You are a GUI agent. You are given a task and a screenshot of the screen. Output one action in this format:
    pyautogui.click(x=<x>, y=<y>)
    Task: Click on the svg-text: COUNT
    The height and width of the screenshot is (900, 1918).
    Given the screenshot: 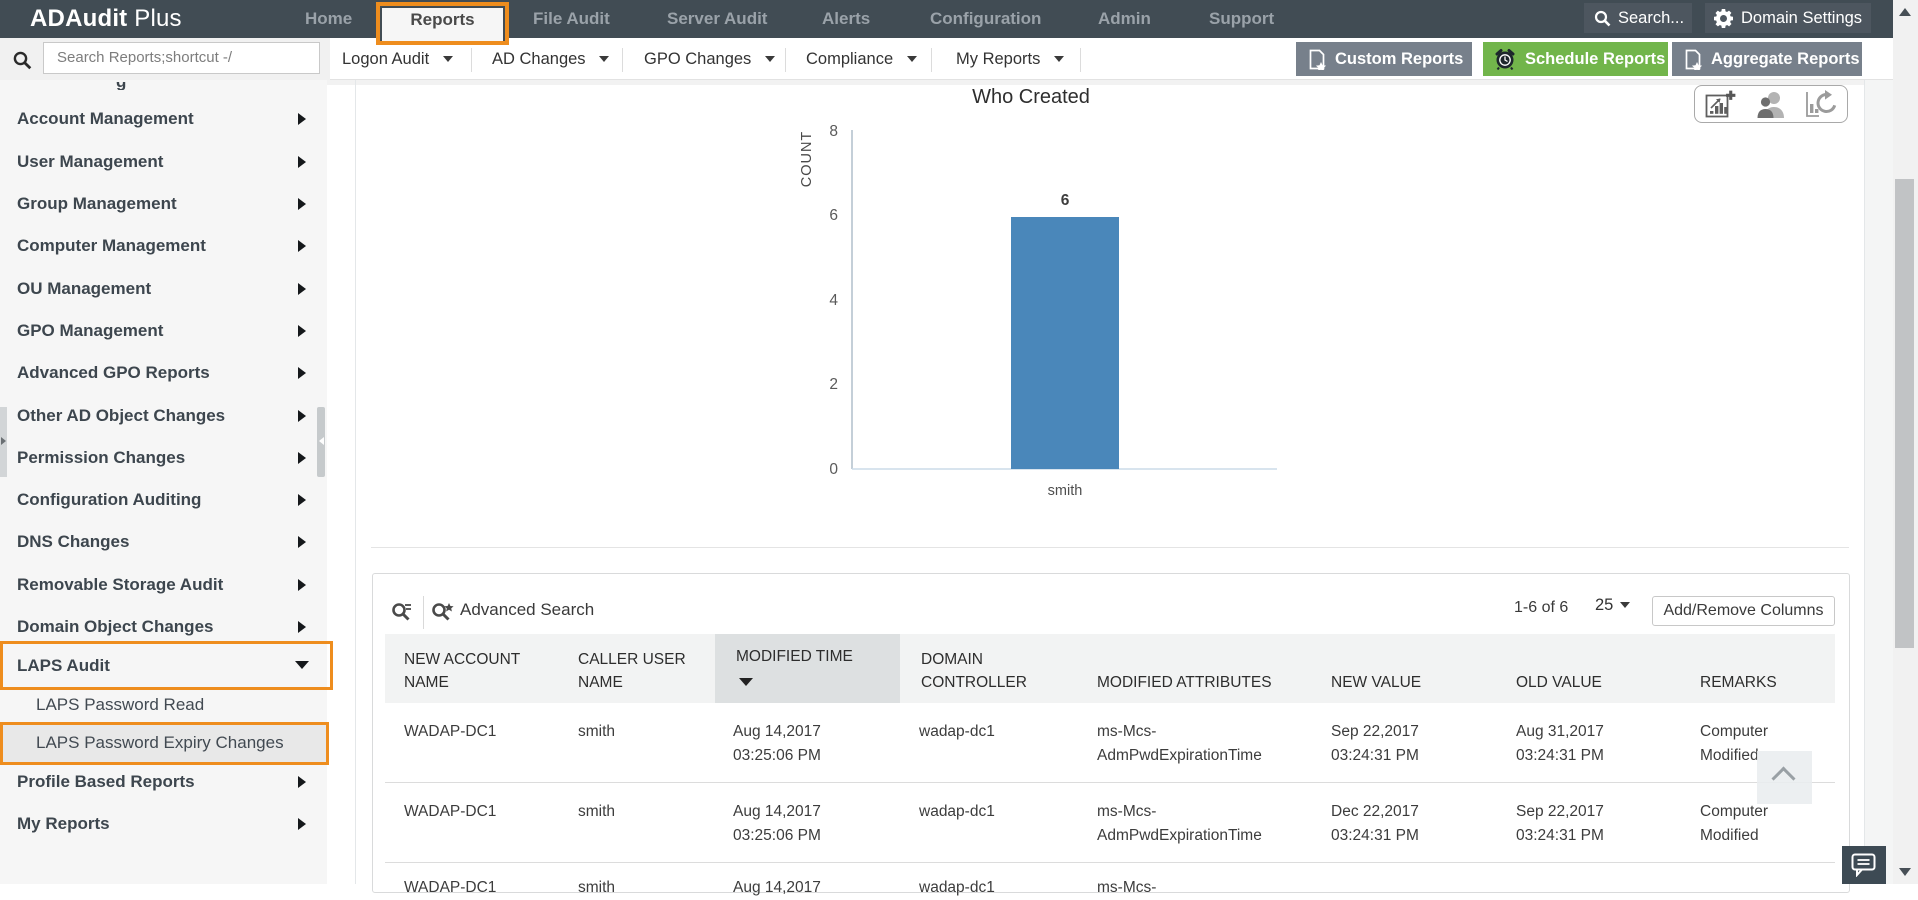 What is the action you would take?
    pyautogui.click(x=807, y=159)
    